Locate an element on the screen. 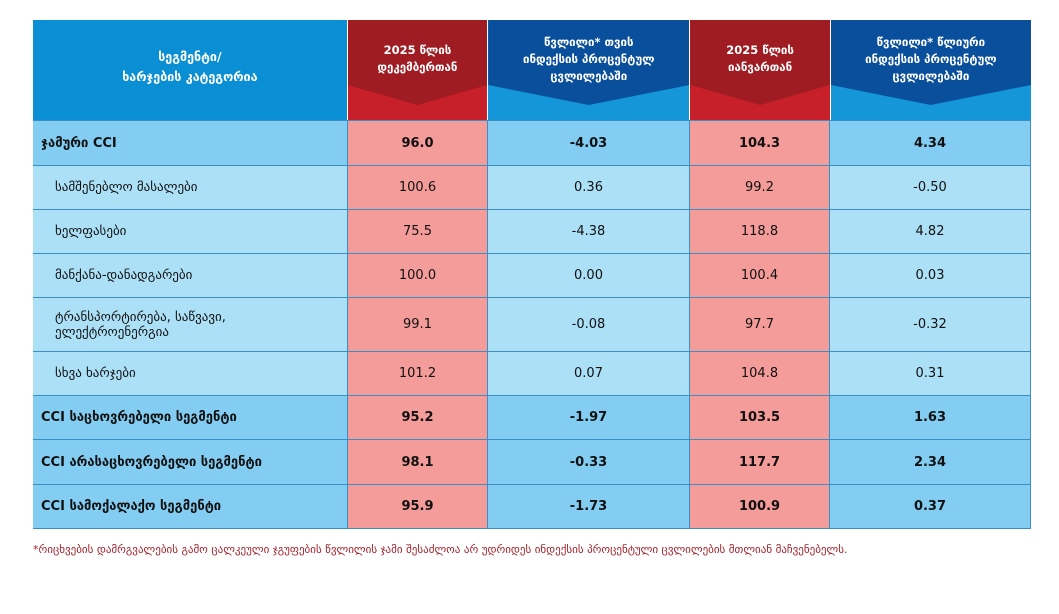  row-value: 0.00 is located at coordinates (589, 275).